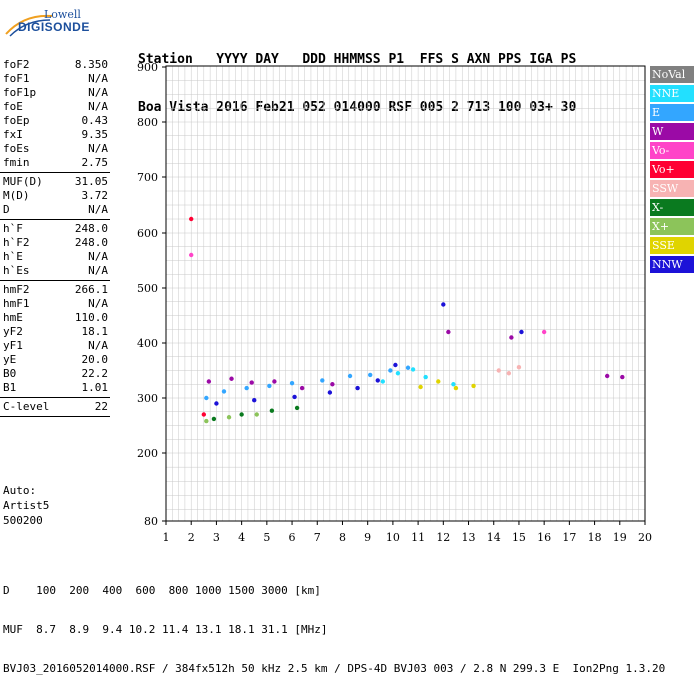  Describe the element at coordinates (672, 131) in the screenshot. I see `legend-item: W` at that location.